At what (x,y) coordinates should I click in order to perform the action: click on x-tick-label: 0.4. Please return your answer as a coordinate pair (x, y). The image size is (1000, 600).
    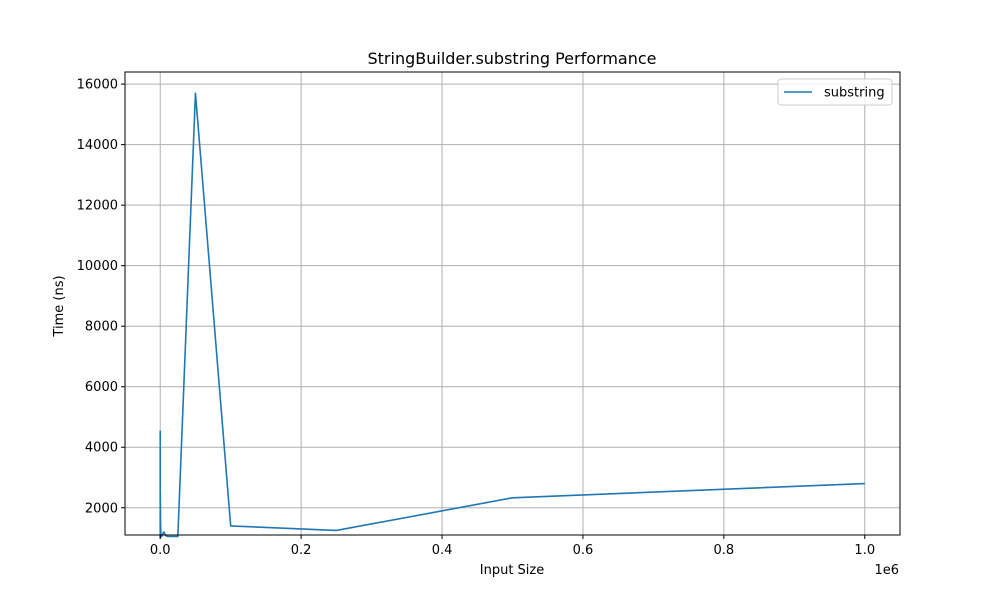
    Looking at the image, I should click on (442, 550).